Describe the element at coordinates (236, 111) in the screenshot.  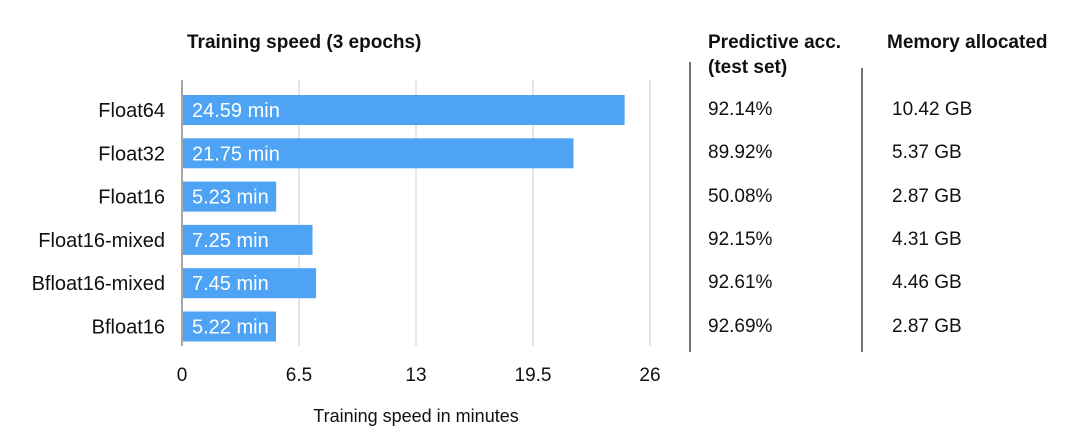
I see `bar-value-label: 24.59 min` at that location.